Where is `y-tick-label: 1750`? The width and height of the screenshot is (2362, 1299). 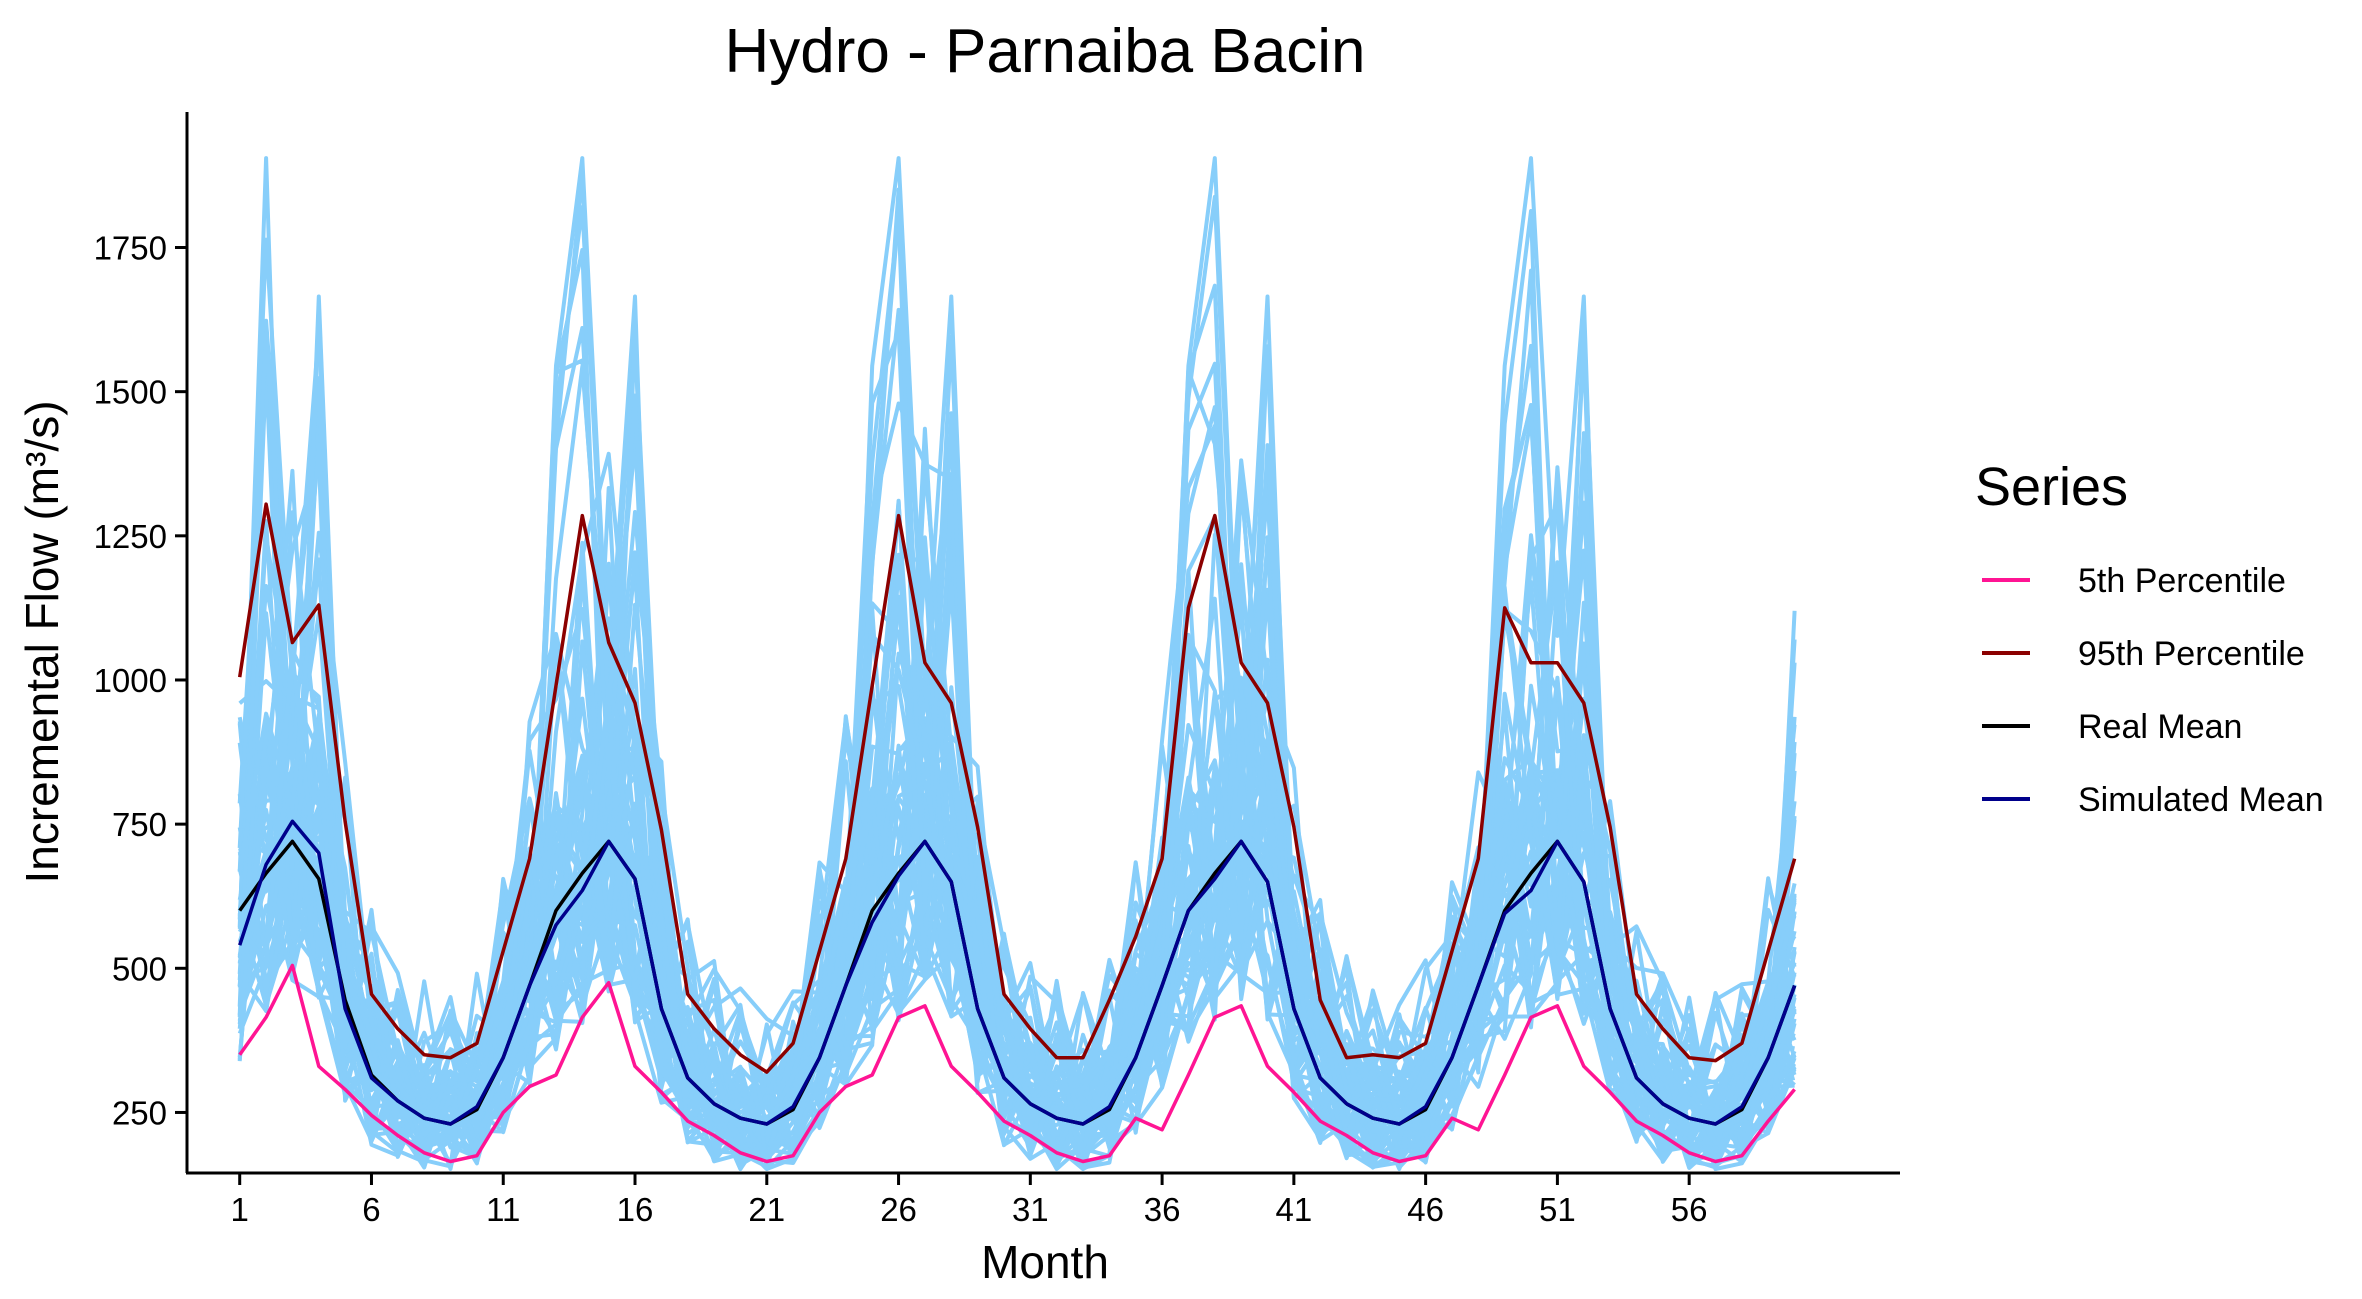 y-tick-label: 1750 is located at coordinates (130, 248).